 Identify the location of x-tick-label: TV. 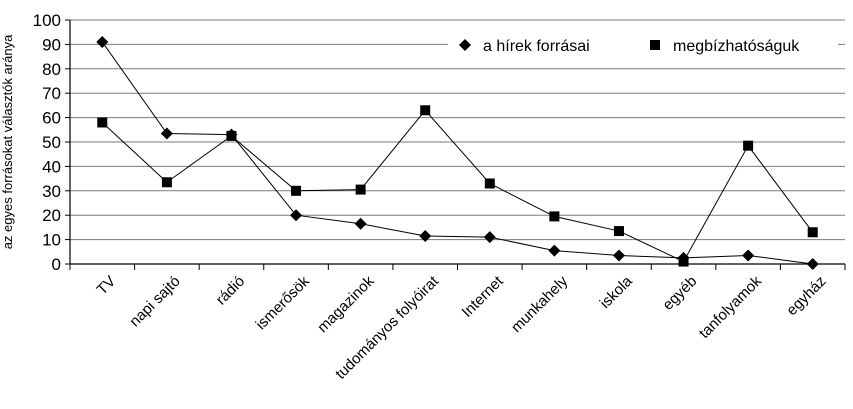
(107, 286).